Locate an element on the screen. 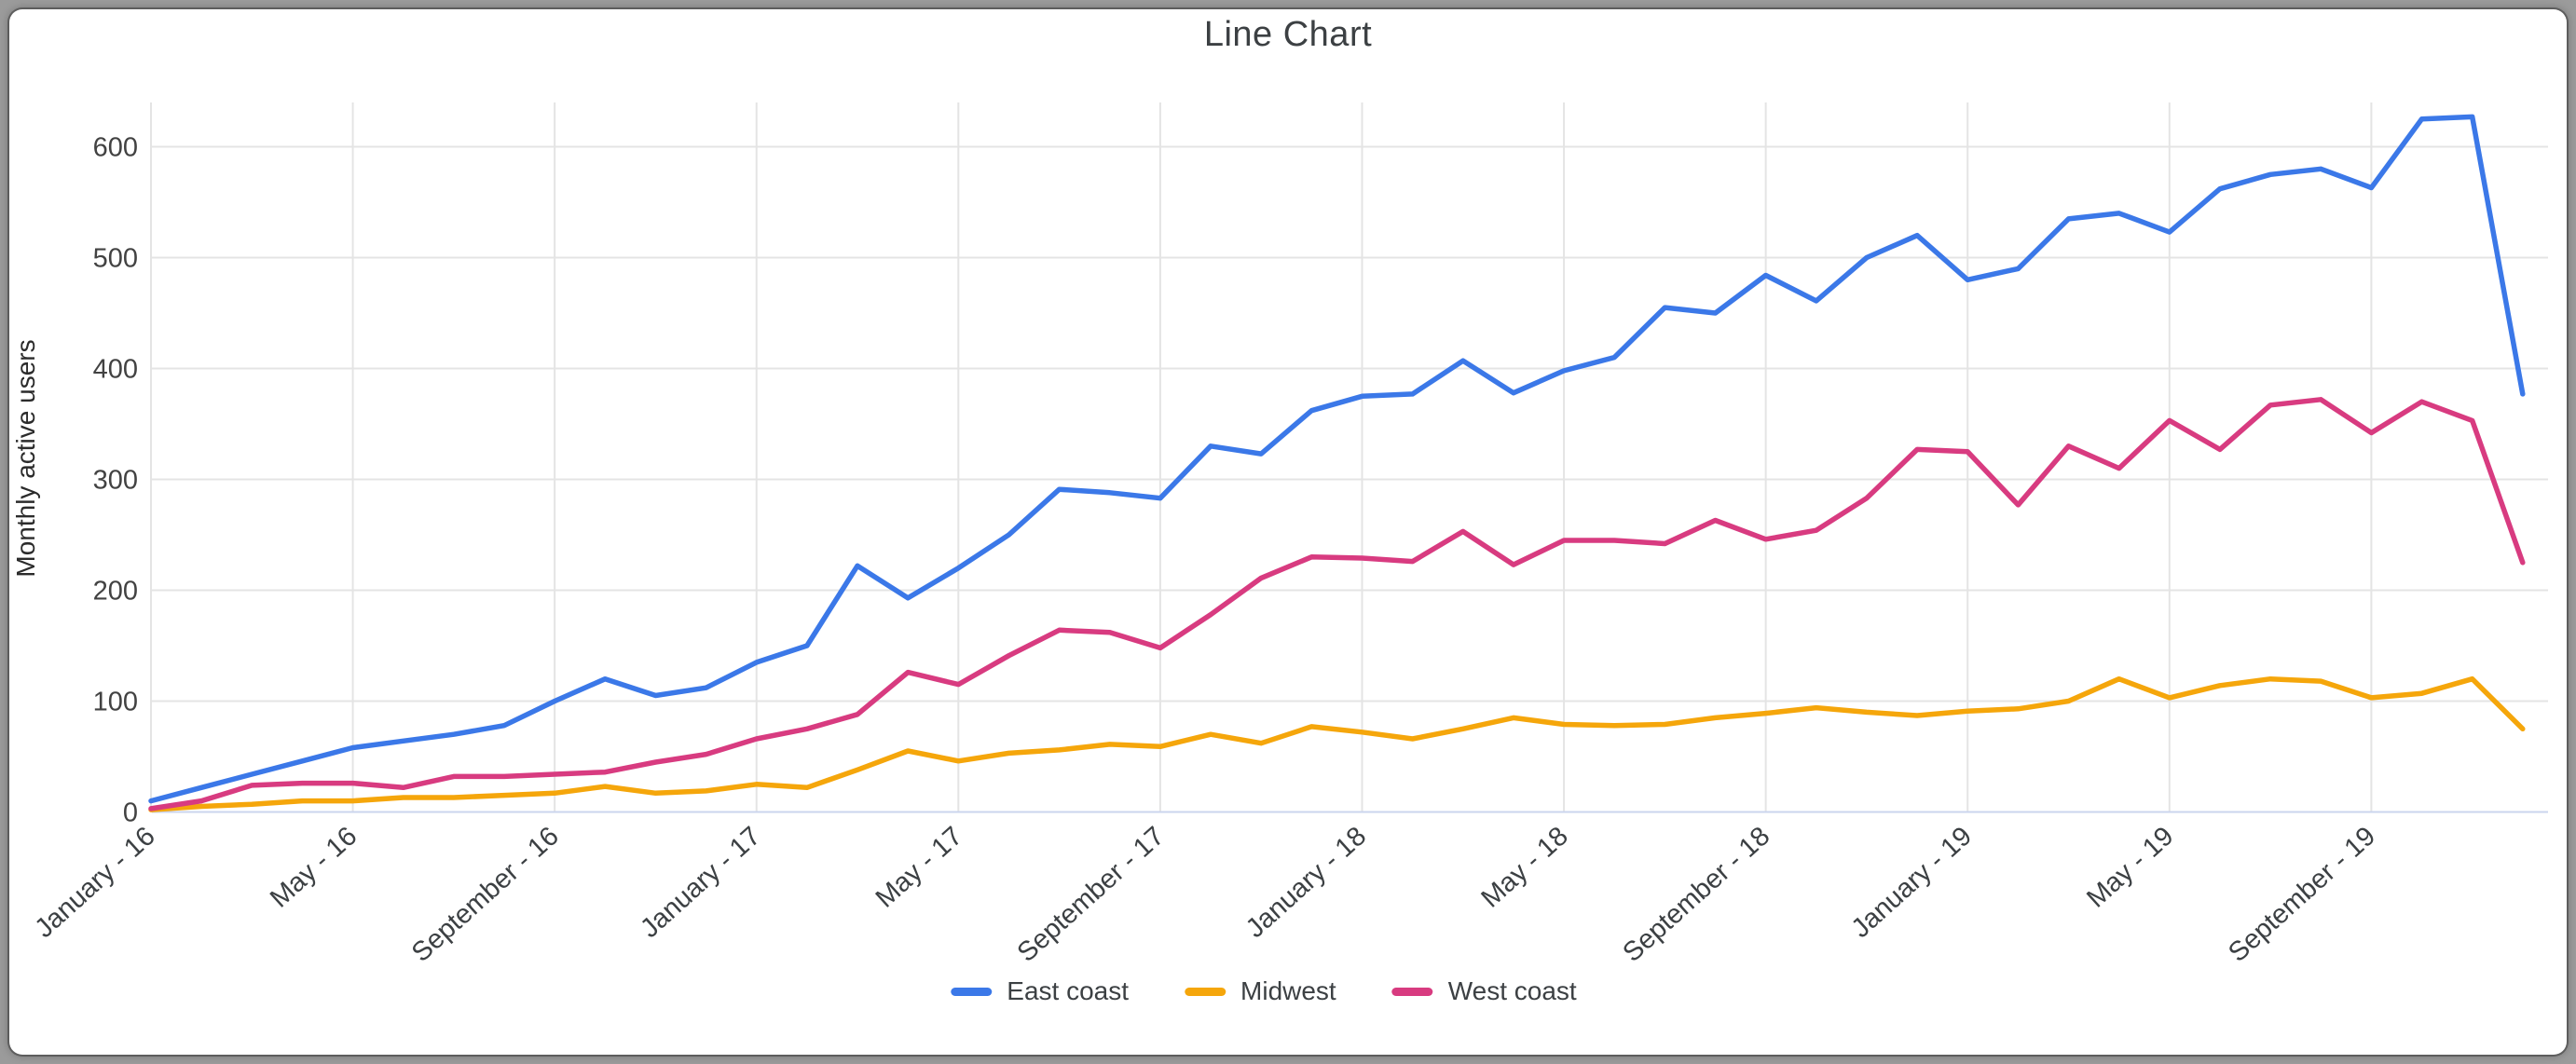 The height and width of the screenshot is (1064, 2576). chart-title: Line Chart is located at coordinates (1288, 34).